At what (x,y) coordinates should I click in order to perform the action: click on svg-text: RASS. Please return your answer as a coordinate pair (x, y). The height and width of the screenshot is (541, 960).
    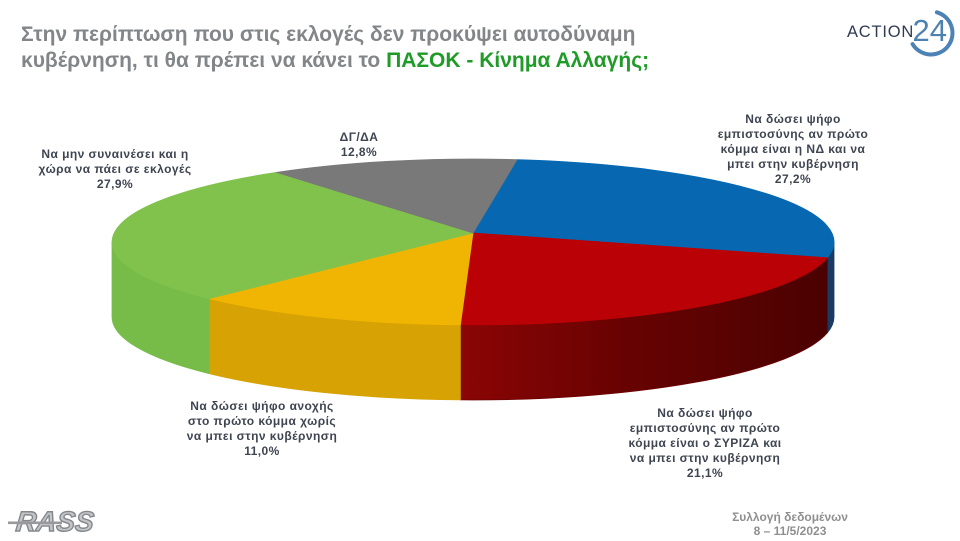
    Looking at the image, I should click on (55, 521).